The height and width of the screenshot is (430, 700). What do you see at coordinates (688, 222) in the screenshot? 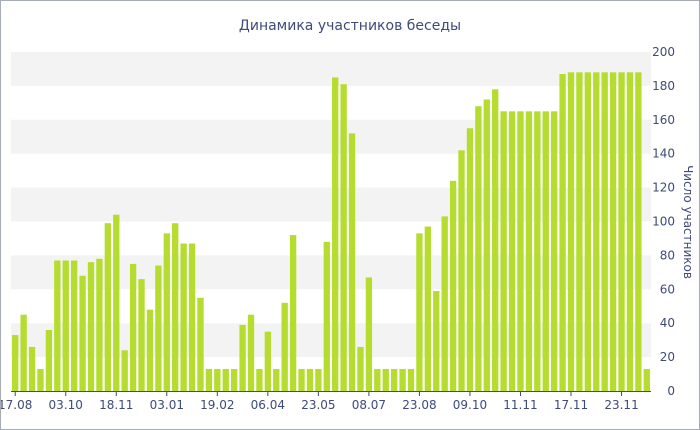
I see `y-axis-label: Число участников` at bounding box center [688, 222].